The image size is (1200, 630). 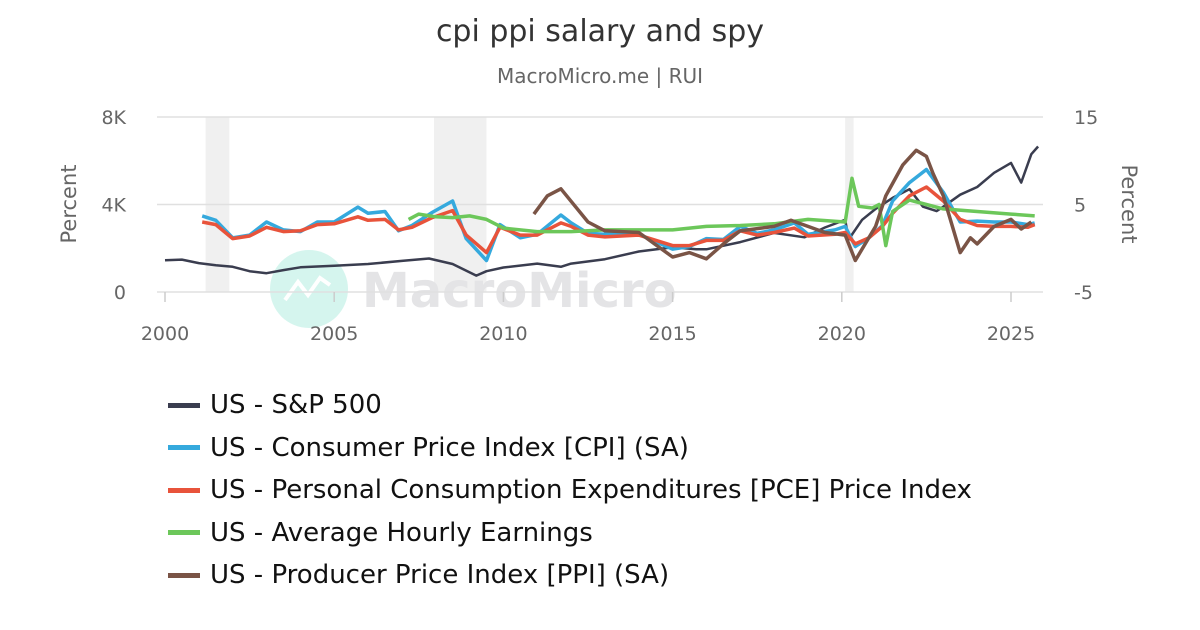 I want to click on x-tick-label: 2010, so click(x=503, y=334).